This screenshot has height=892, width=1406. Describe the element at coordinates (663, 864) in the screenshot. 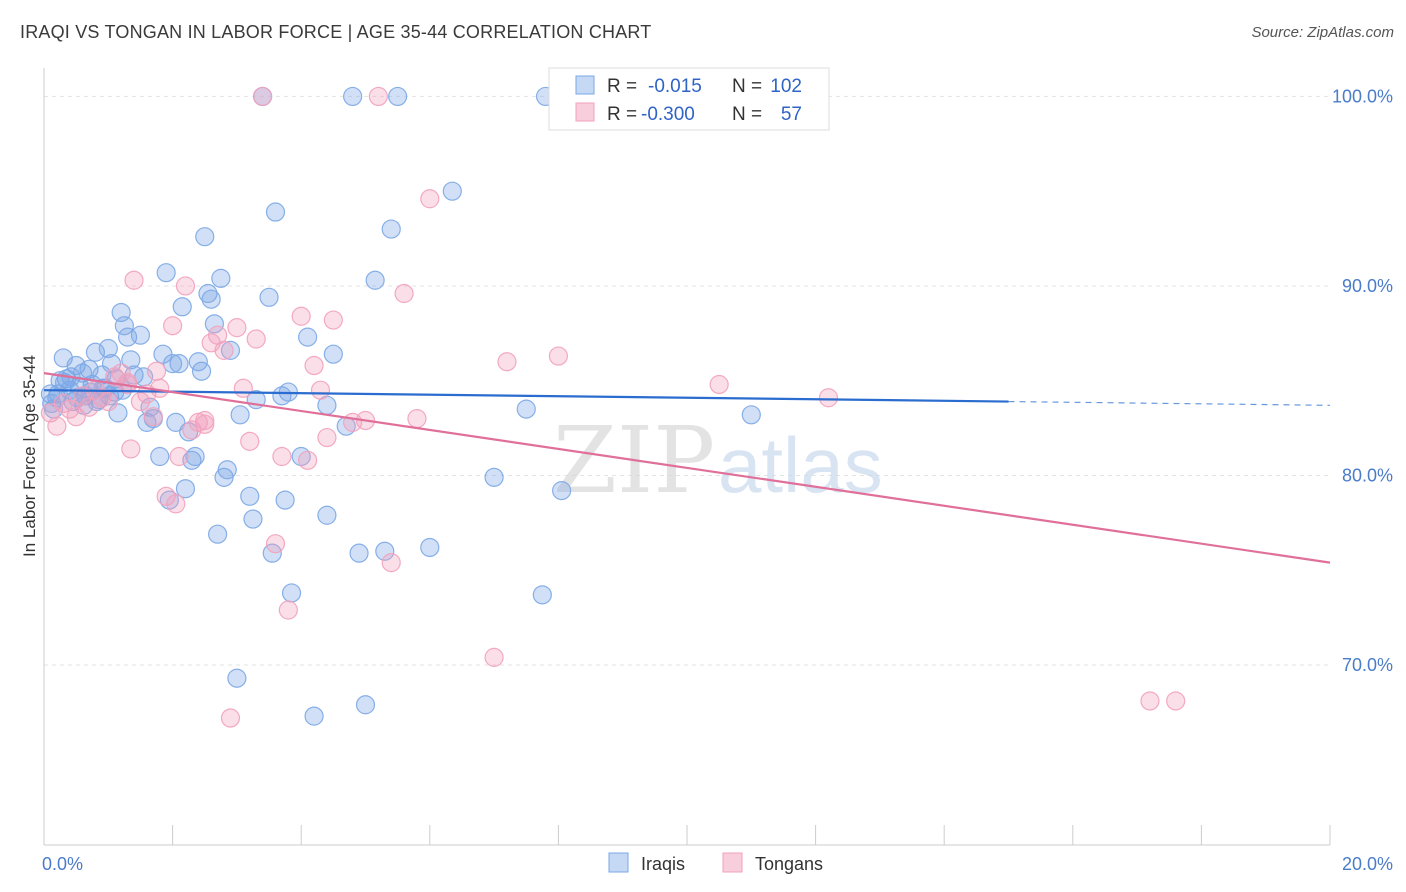

I see `series-legend-label-iraqis: Iraqis` at that location.